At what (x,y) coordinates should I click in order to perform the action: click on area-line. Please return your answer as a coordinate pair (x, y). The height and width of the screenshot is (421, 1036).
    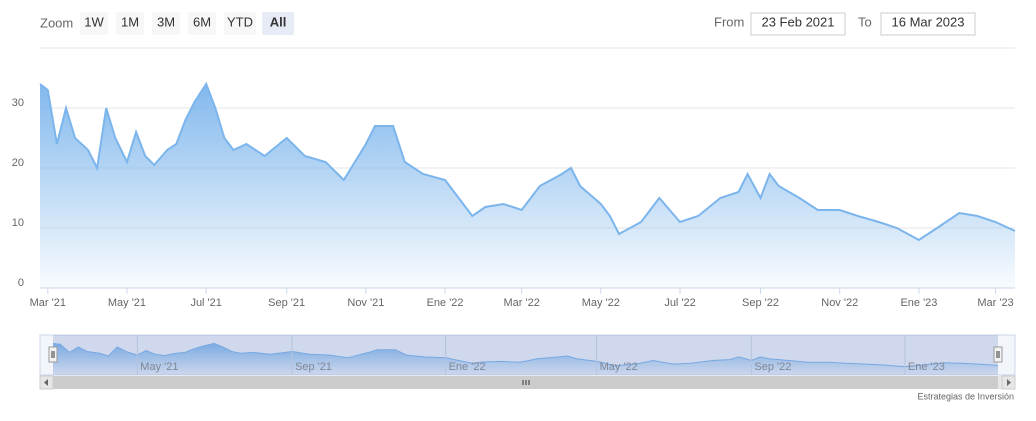
    Looking at the image, I should click on (525, 355).